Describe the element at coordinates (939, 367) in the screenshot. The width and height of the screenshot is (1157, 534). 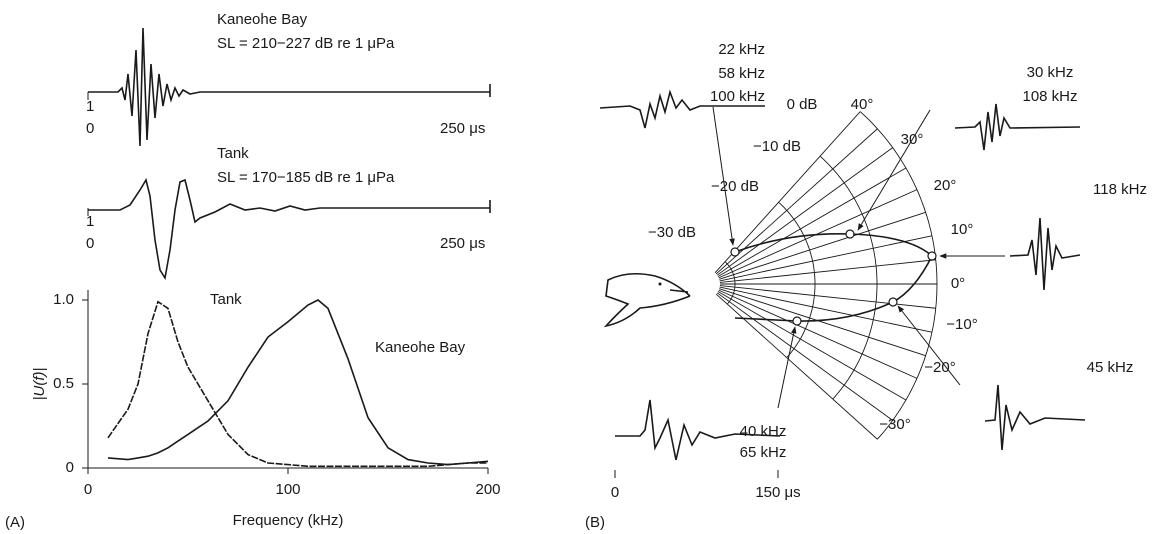
I see `angle-label: −20°` at that location.